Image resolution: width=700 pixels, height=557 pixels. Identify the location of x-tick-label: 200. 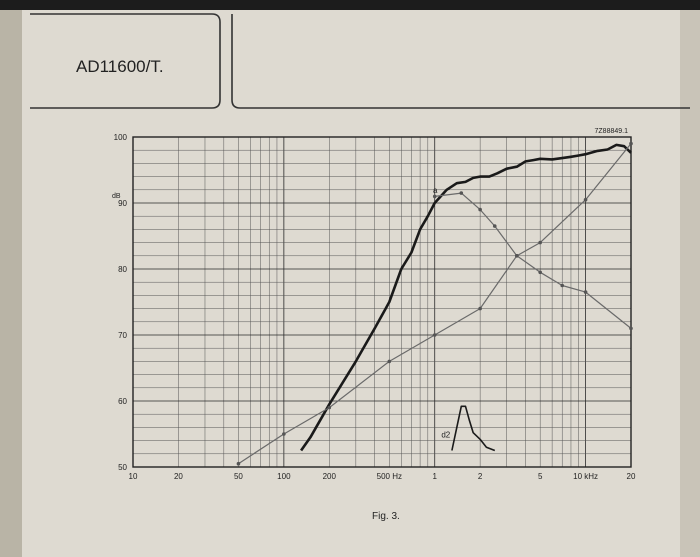
(330, 476).